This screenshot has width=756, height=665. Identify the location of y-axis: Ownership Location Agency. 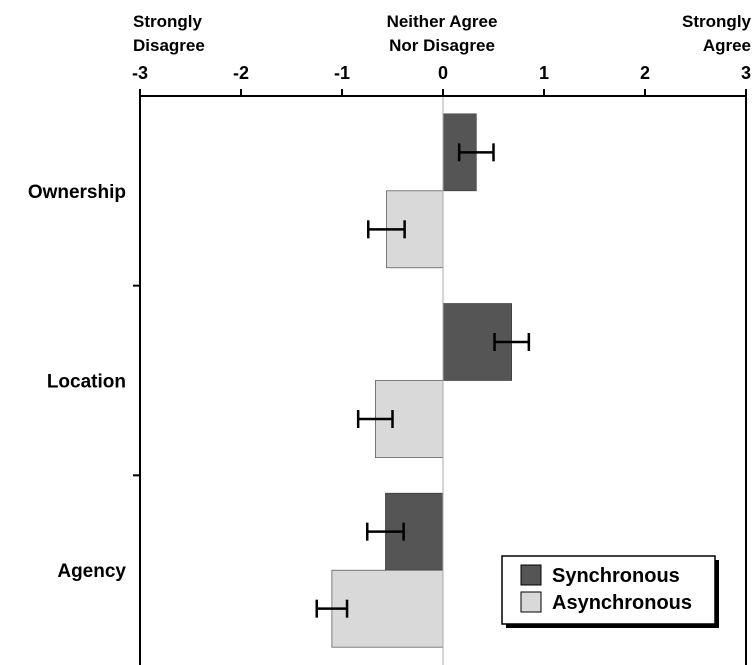
(84, 382).